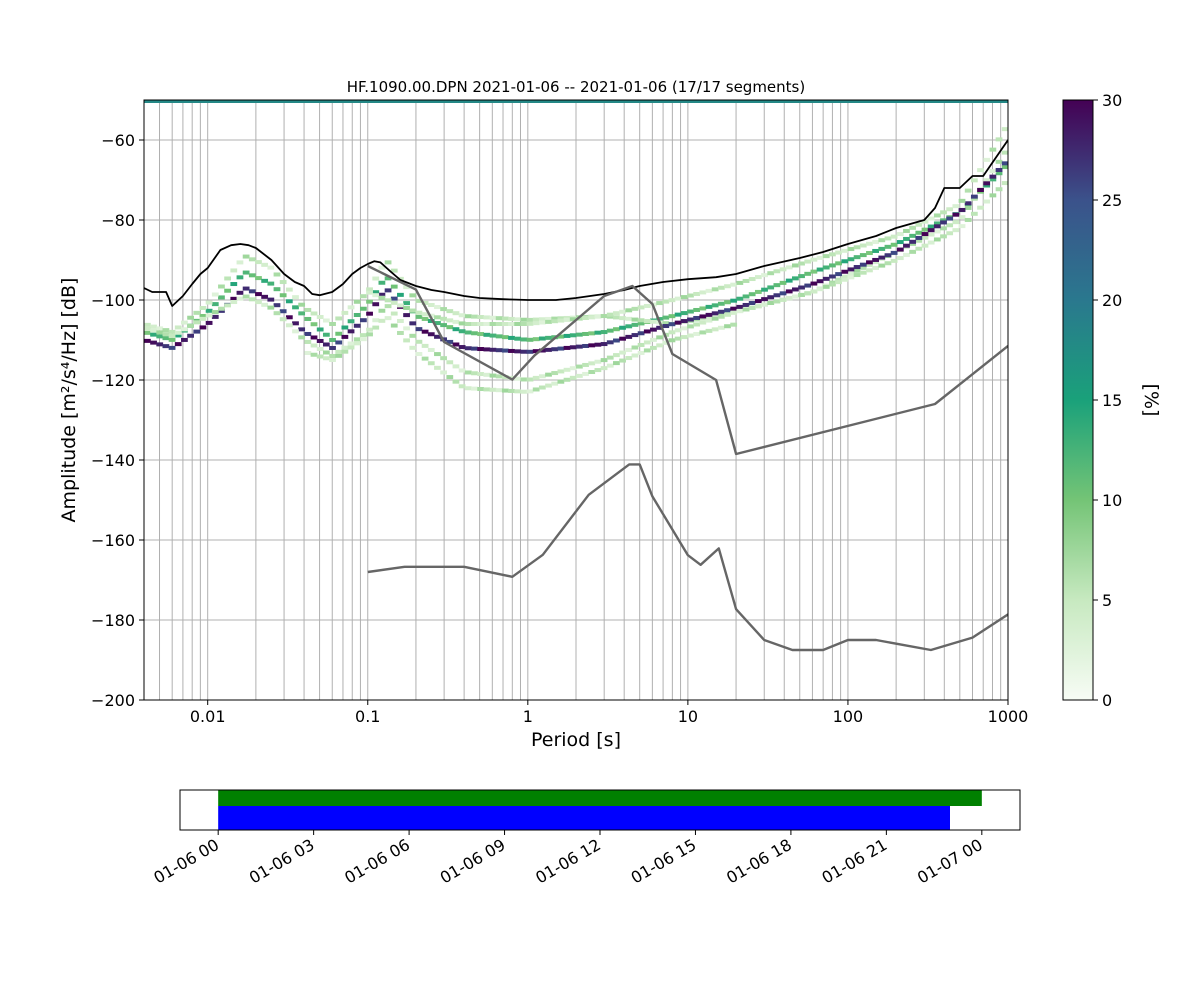 The width and height of the screenshot is (1200, 1000). What do you see at coordinates (600, 810) in the screenshot?
I see `coverage-bars` at bounding box center [600, 810].